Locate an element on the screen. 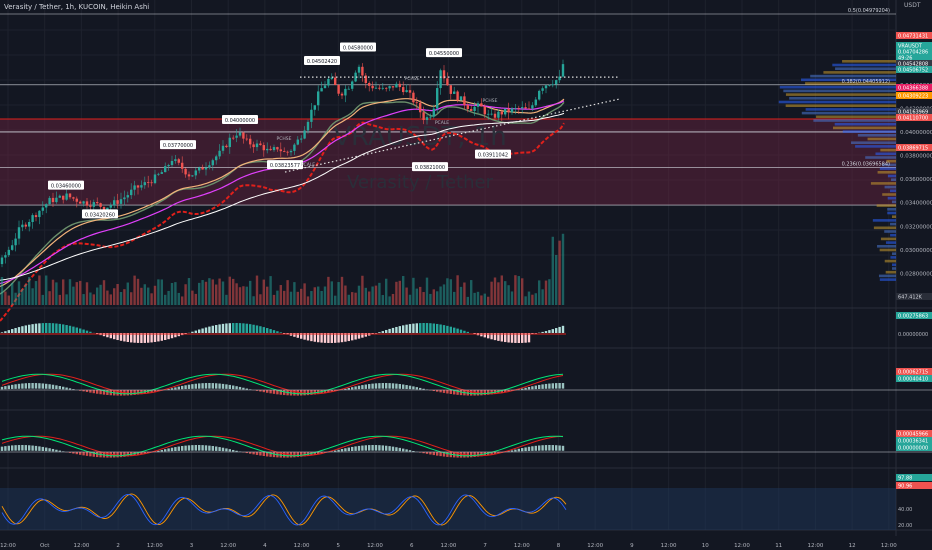 This screenshot has width=932, height=550. price-axis-tag-label: 0.04704286 is located at coordinates (913, 53).